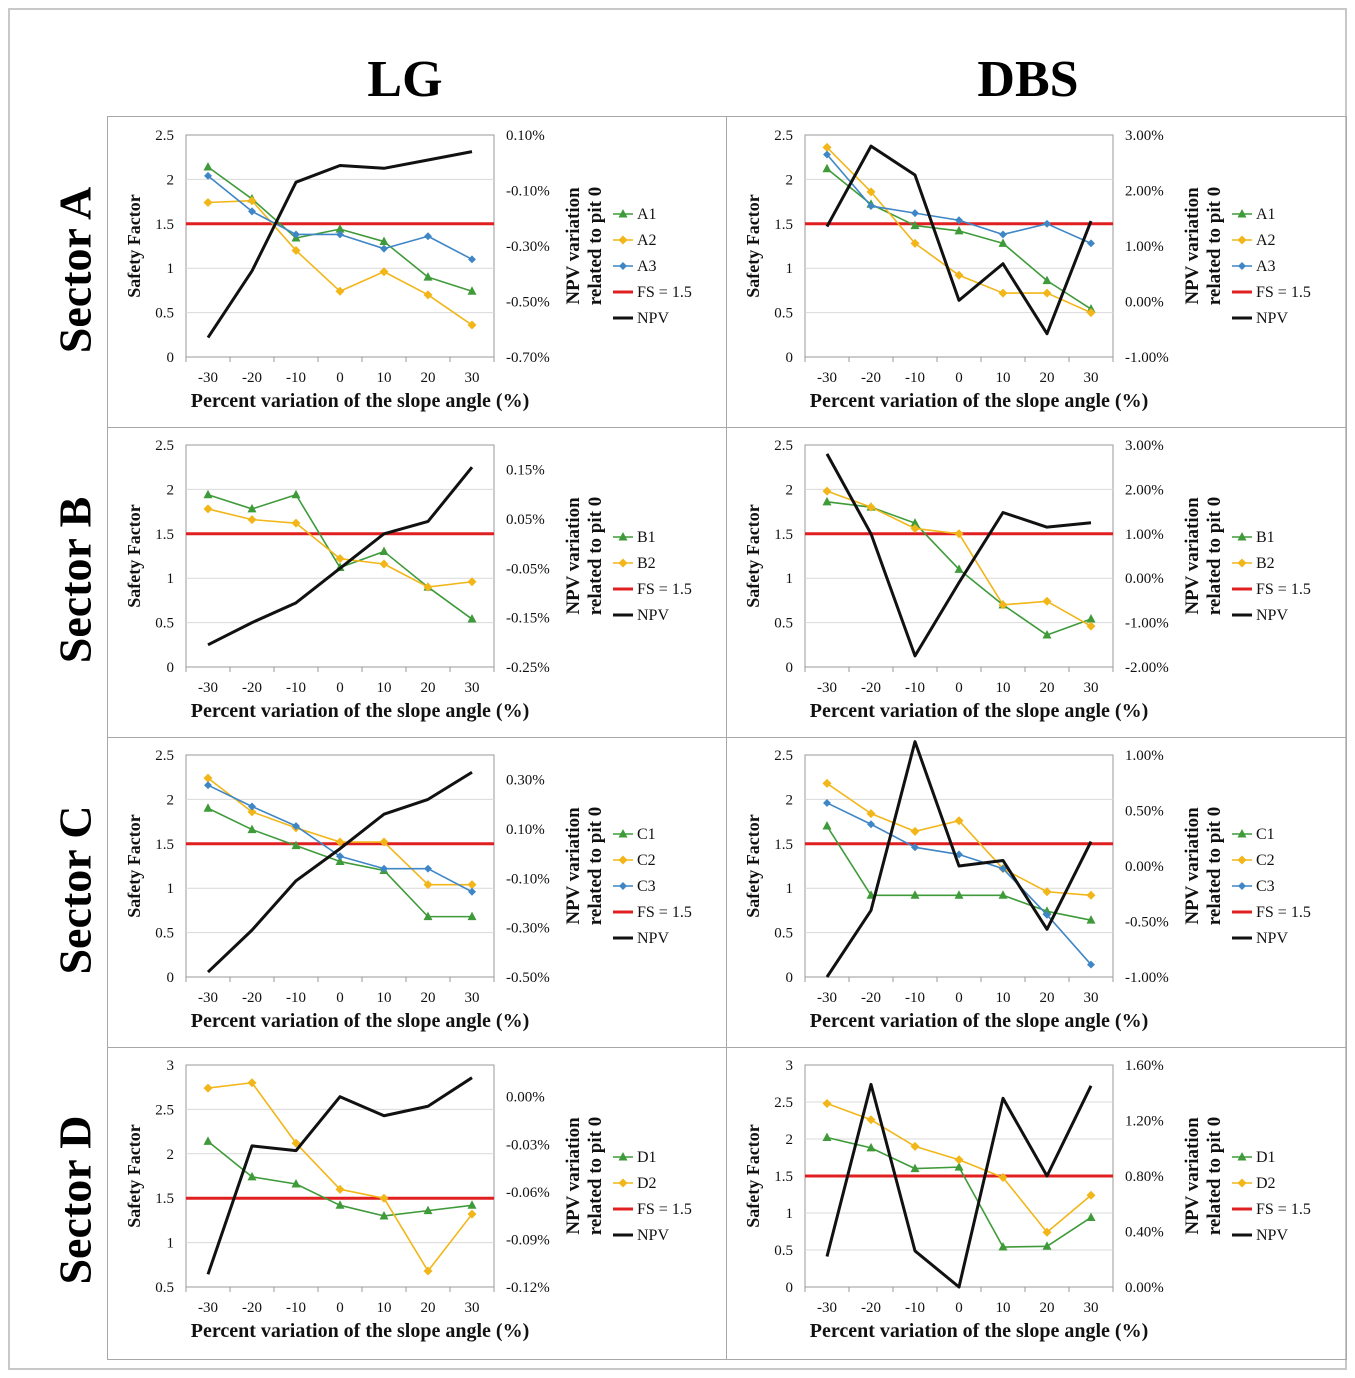 The width and height of the screenshot is (1355, 1378). Describe the element at coordinates (75, 270) in the screenshot. I see `row-title-sector-a-label: Sector A` at that location.